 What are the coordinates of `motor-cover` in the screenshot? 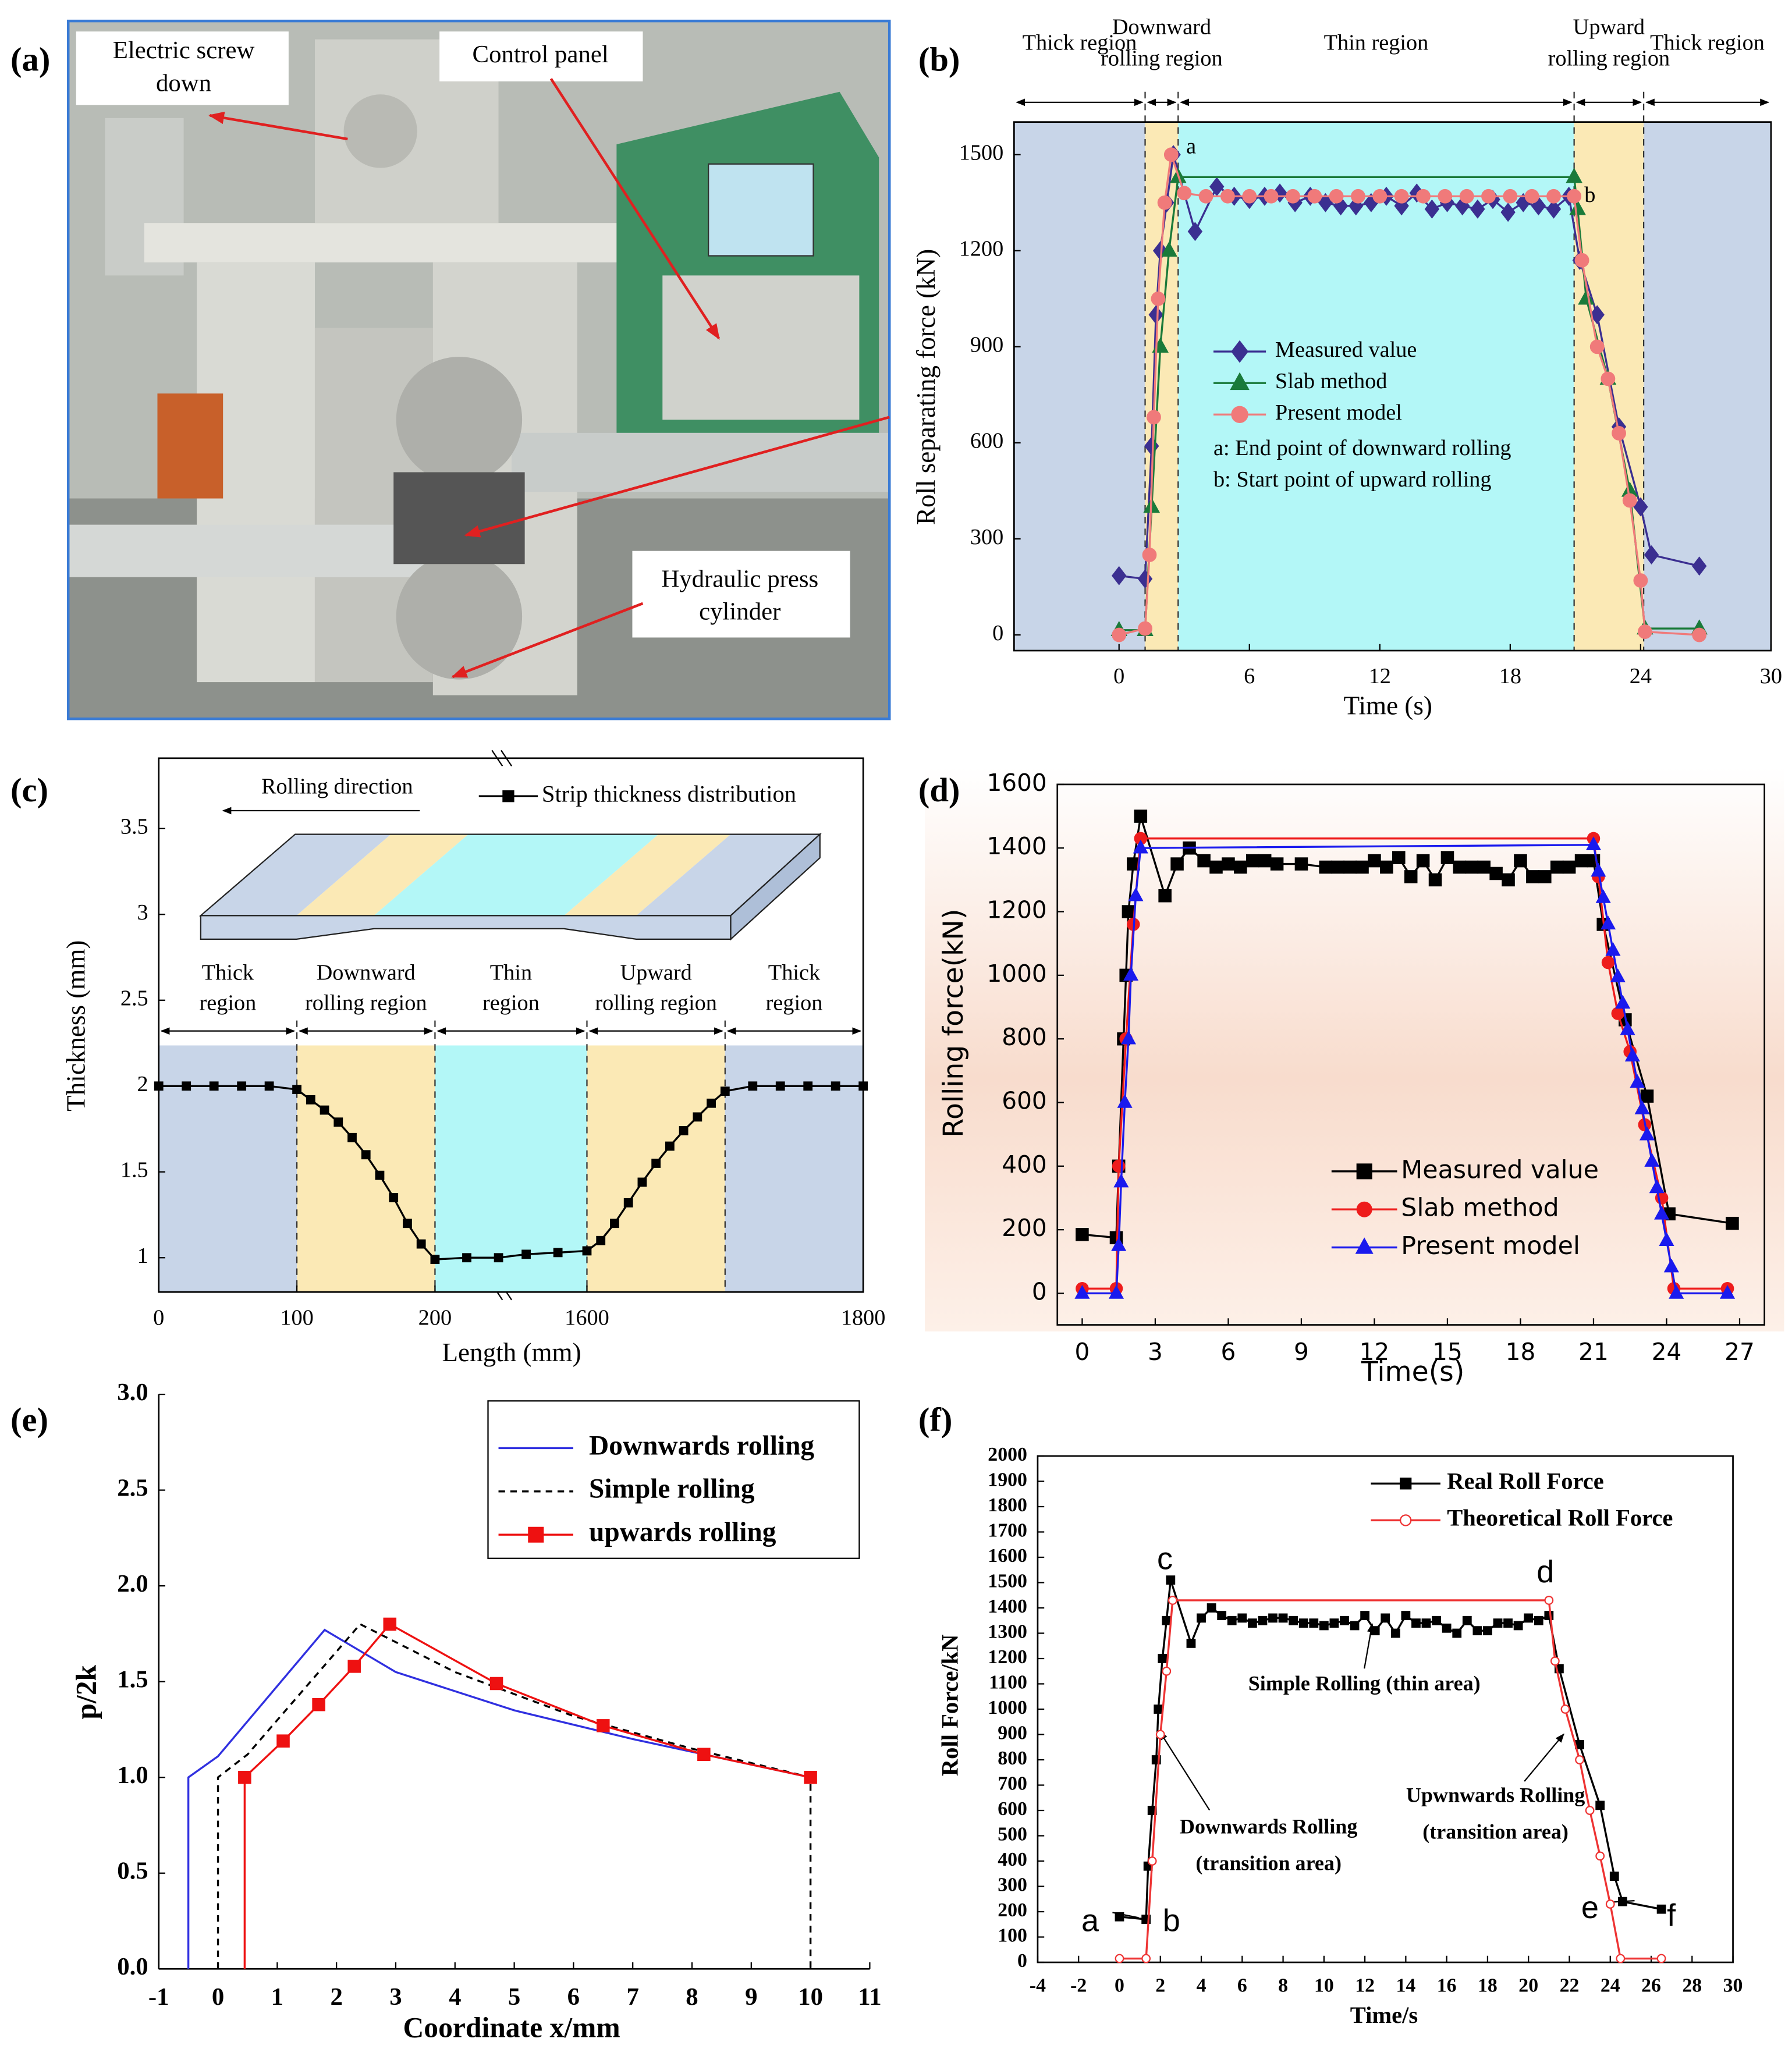 It's located at (380, 131).